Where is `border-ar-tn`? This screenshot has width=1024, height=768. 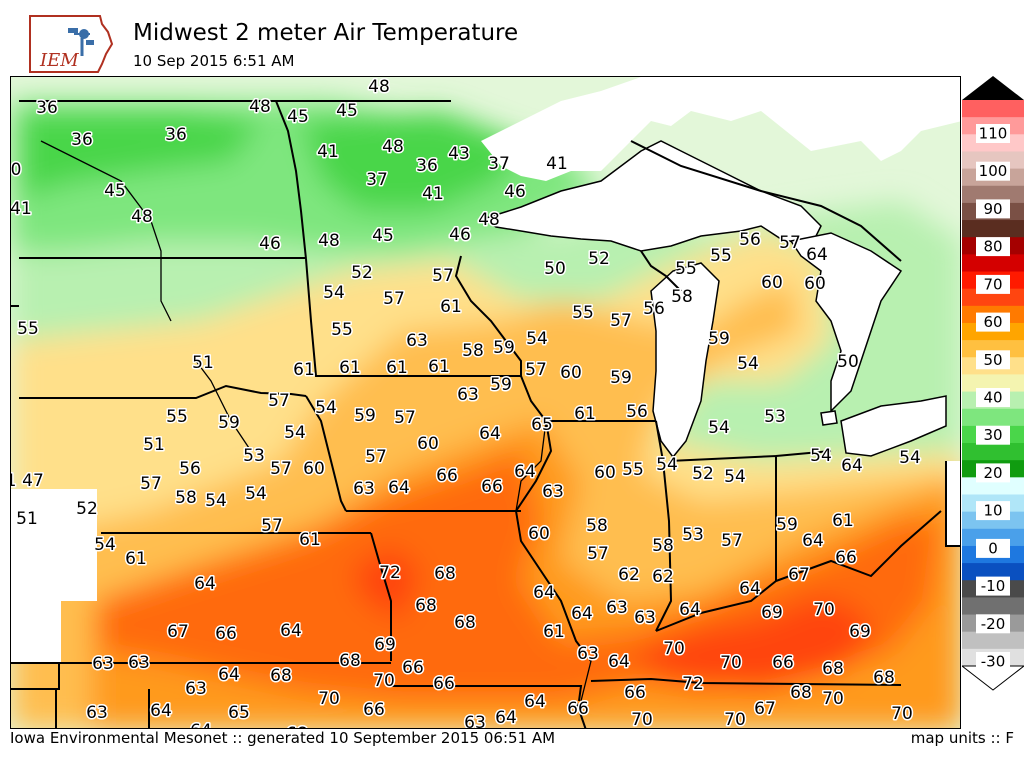
border-ar-tn is located at coordinates (581, 714).